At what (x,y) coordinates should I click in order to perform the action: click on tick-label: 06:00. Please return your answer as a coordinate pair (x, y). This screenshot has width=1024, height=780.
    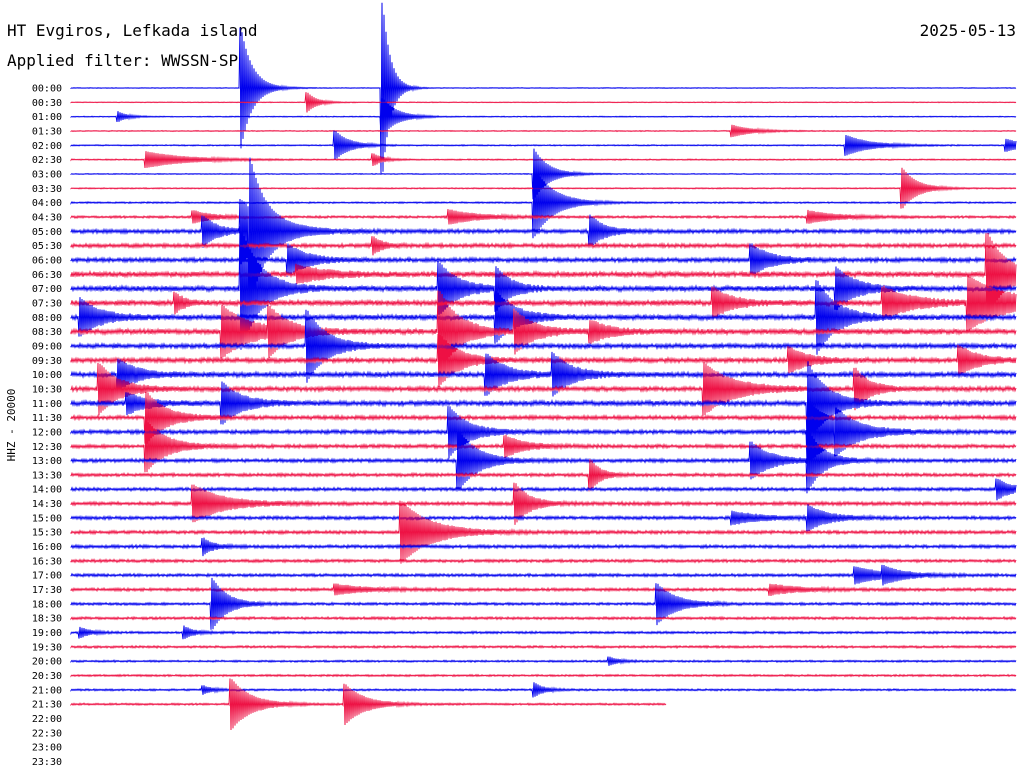
    Looking at the image, I should click on (47, 261).